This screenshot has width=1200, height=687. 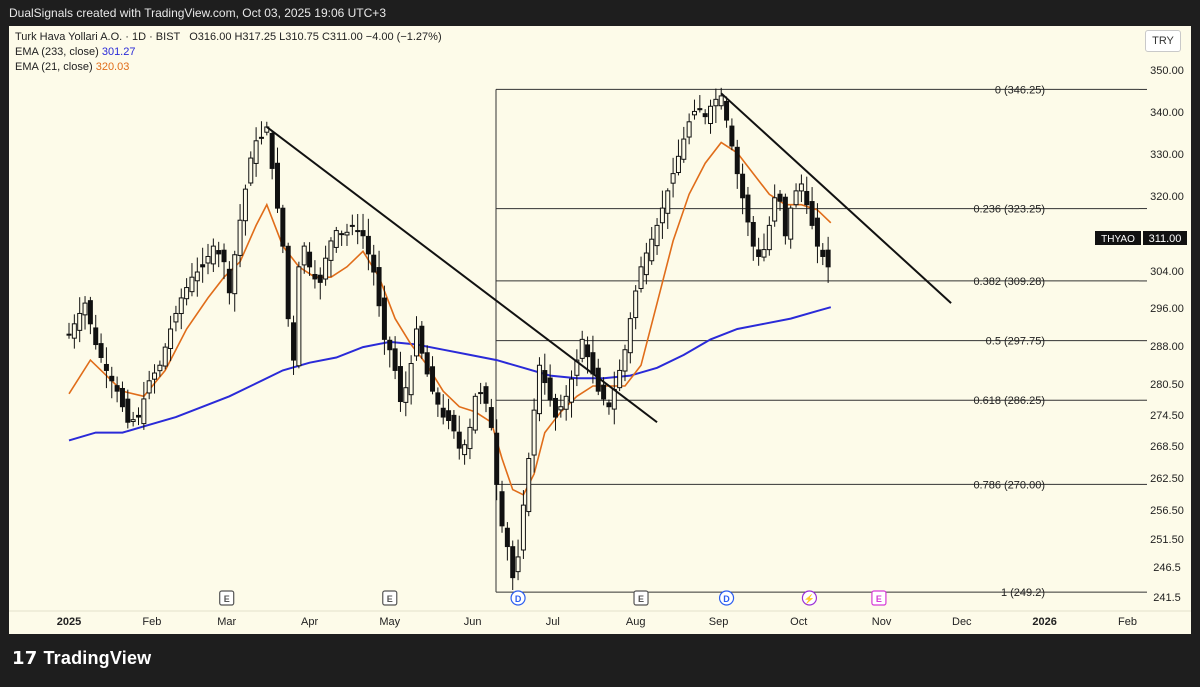 What do you see at coordinates (962, 622) in the screenshot?
I see `time-axis-label: Dec` at bounding box center [962, 622].